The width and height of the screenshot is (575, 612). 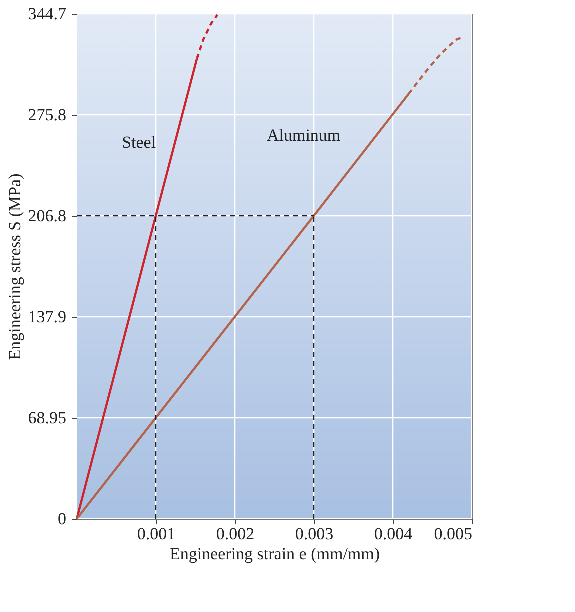 What do you see at coordinates (14, 267) in the screenshot?
I see `y-axis-title: Engineering stress S (MPa)` at bounding box center [14, 267].